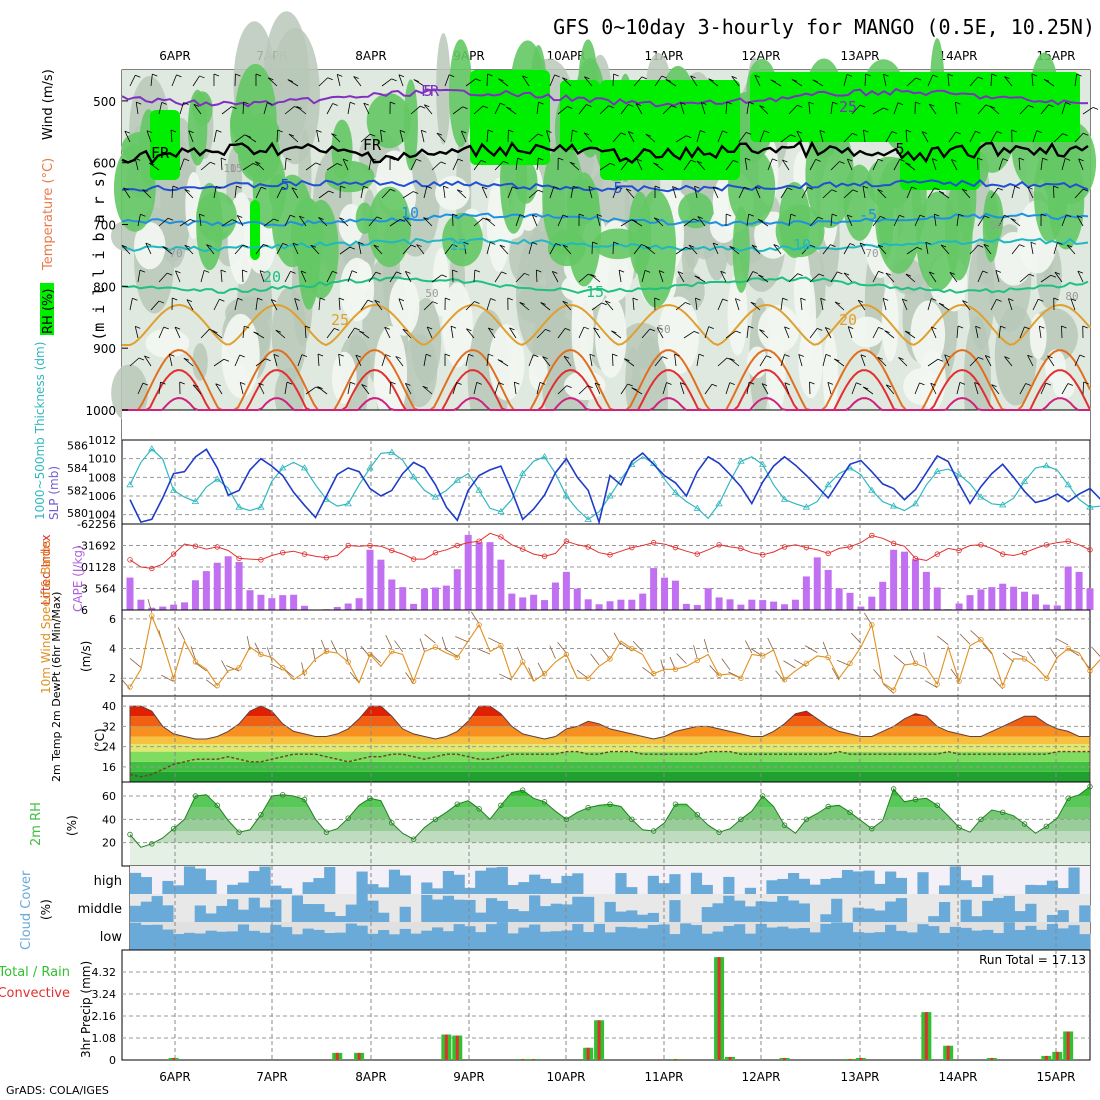 This screenshot has height=1100, width=1100. What do you see at coordinates (104, 994) in the screenshot?
I see `axis-tick: 3.24` at bounding box center [104, 994].